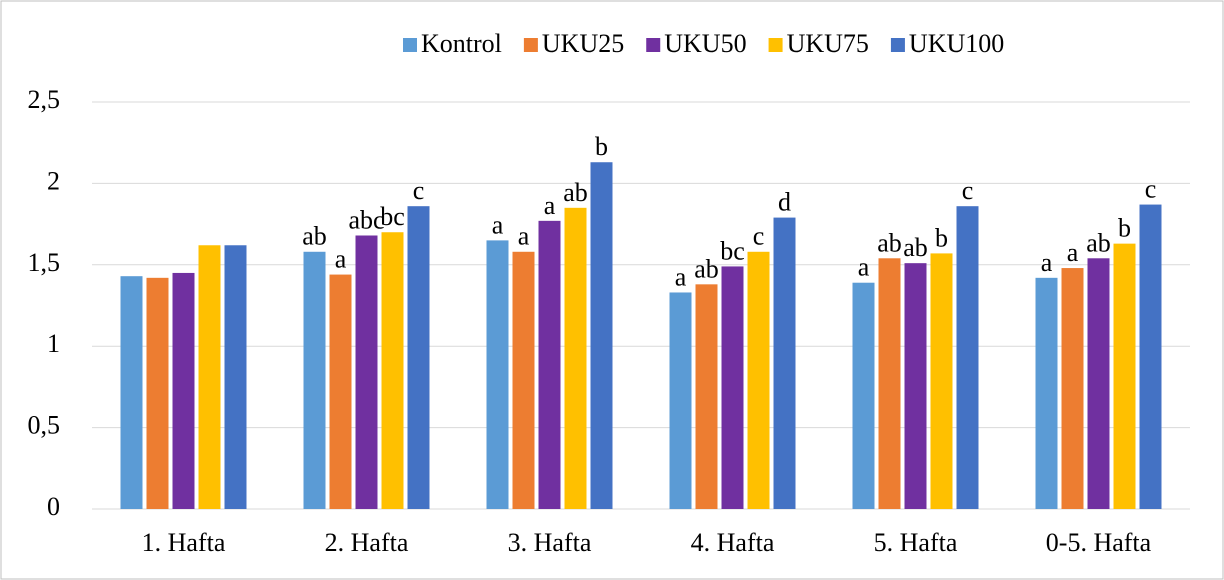 The height and width of the screenshot is (580, 1224). I want to click on x-tick-label: 2. Hafta, so click(367, 542).